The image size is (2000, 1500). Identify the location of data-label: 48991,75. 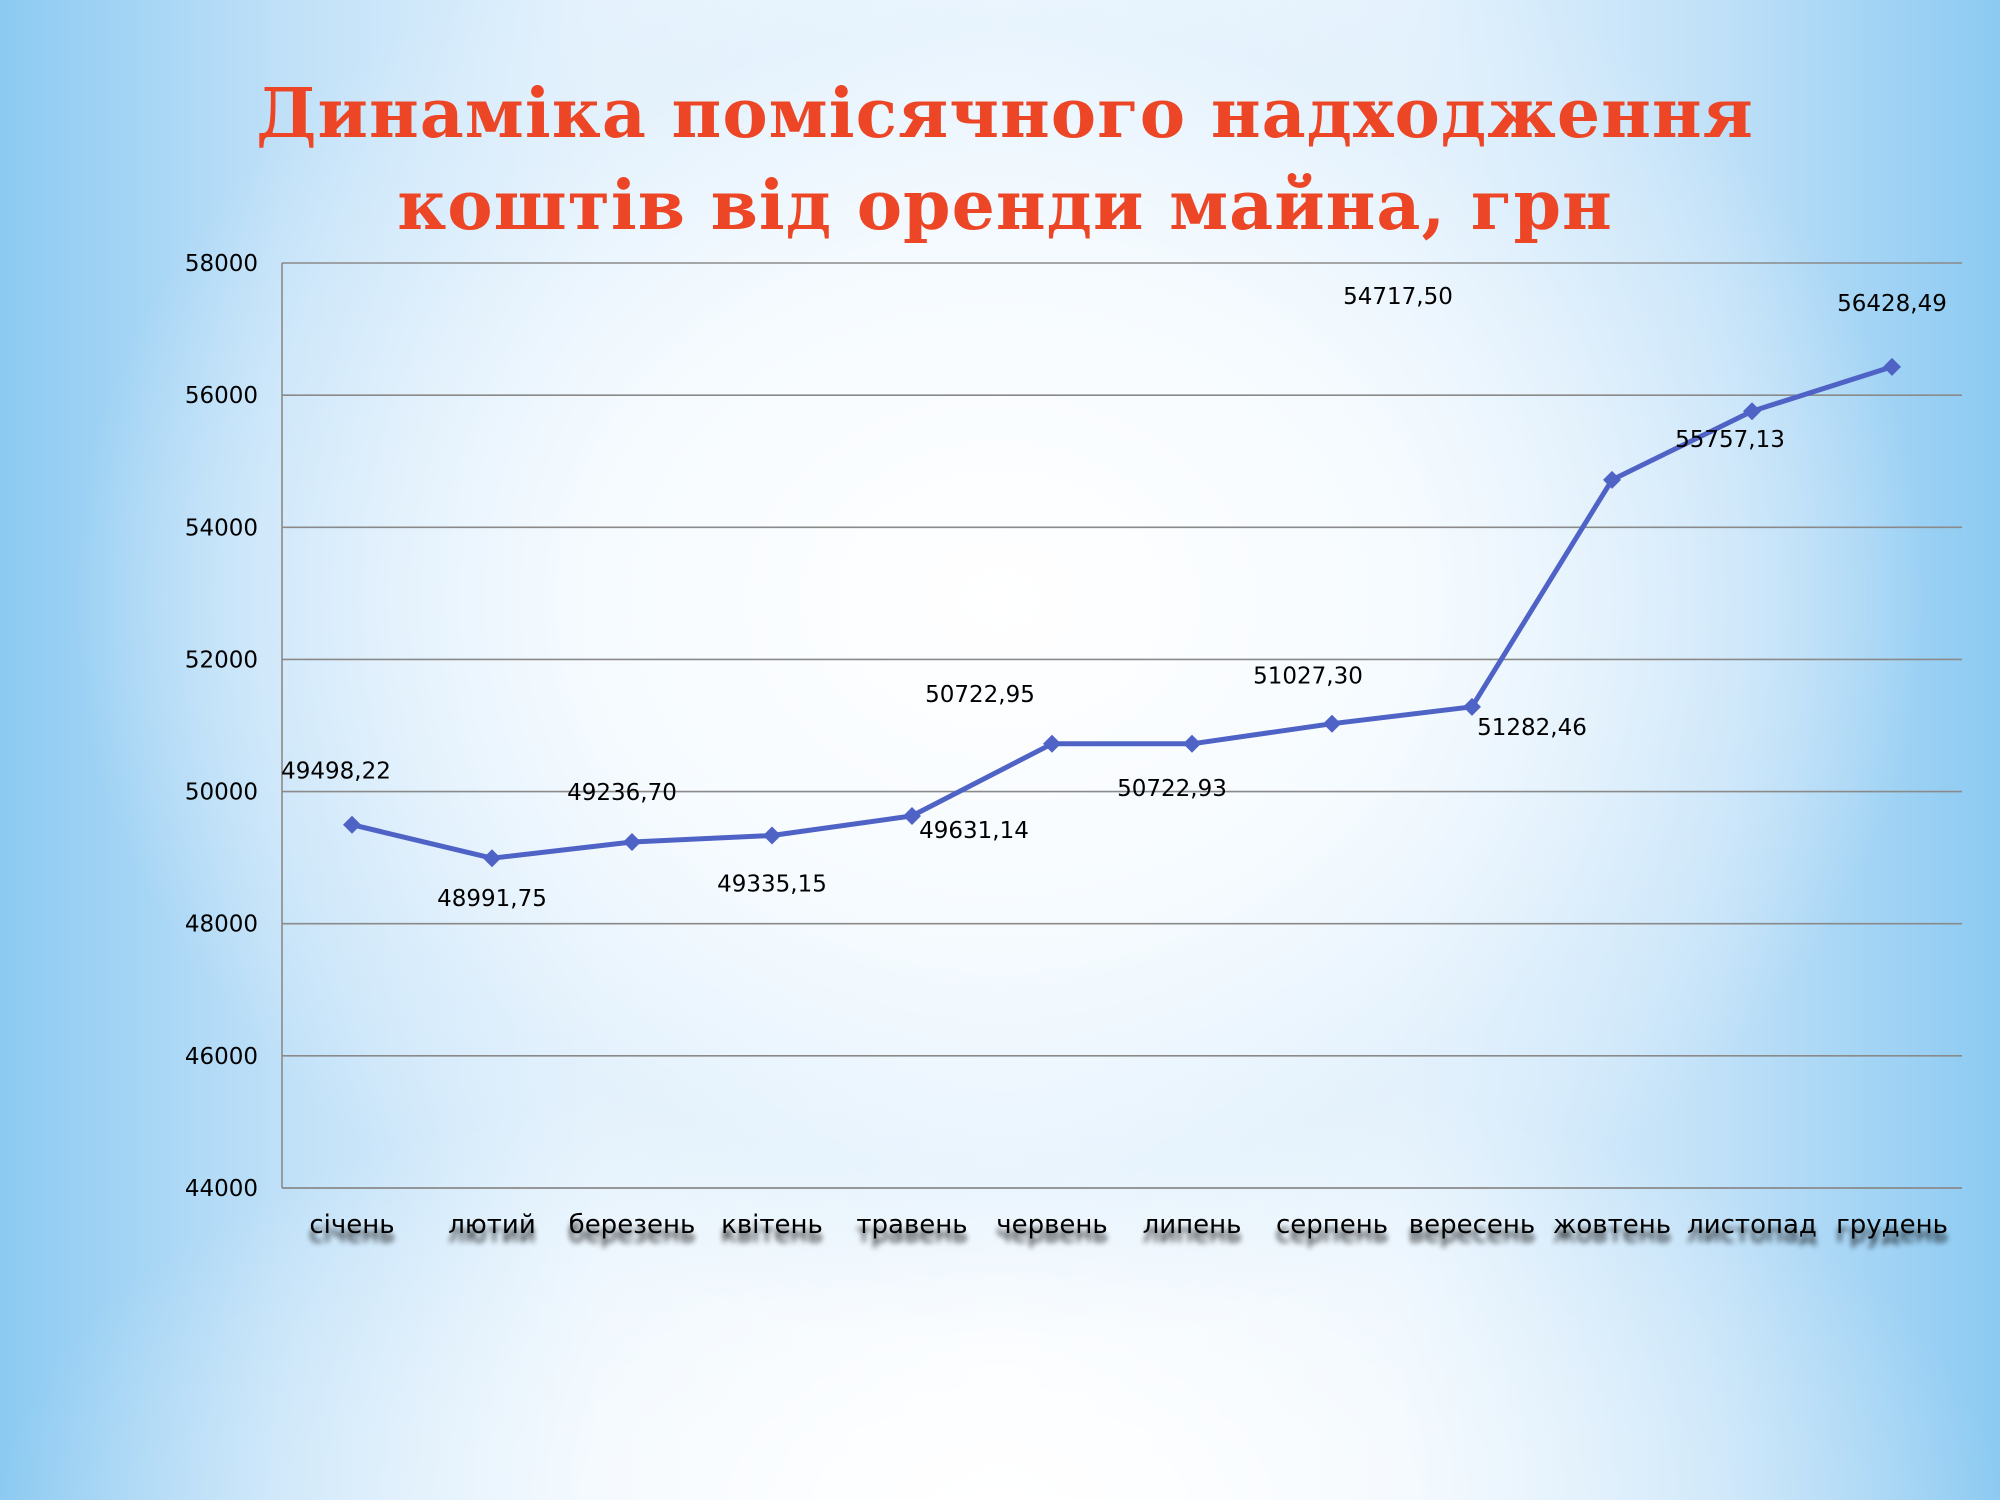
(492, 899).